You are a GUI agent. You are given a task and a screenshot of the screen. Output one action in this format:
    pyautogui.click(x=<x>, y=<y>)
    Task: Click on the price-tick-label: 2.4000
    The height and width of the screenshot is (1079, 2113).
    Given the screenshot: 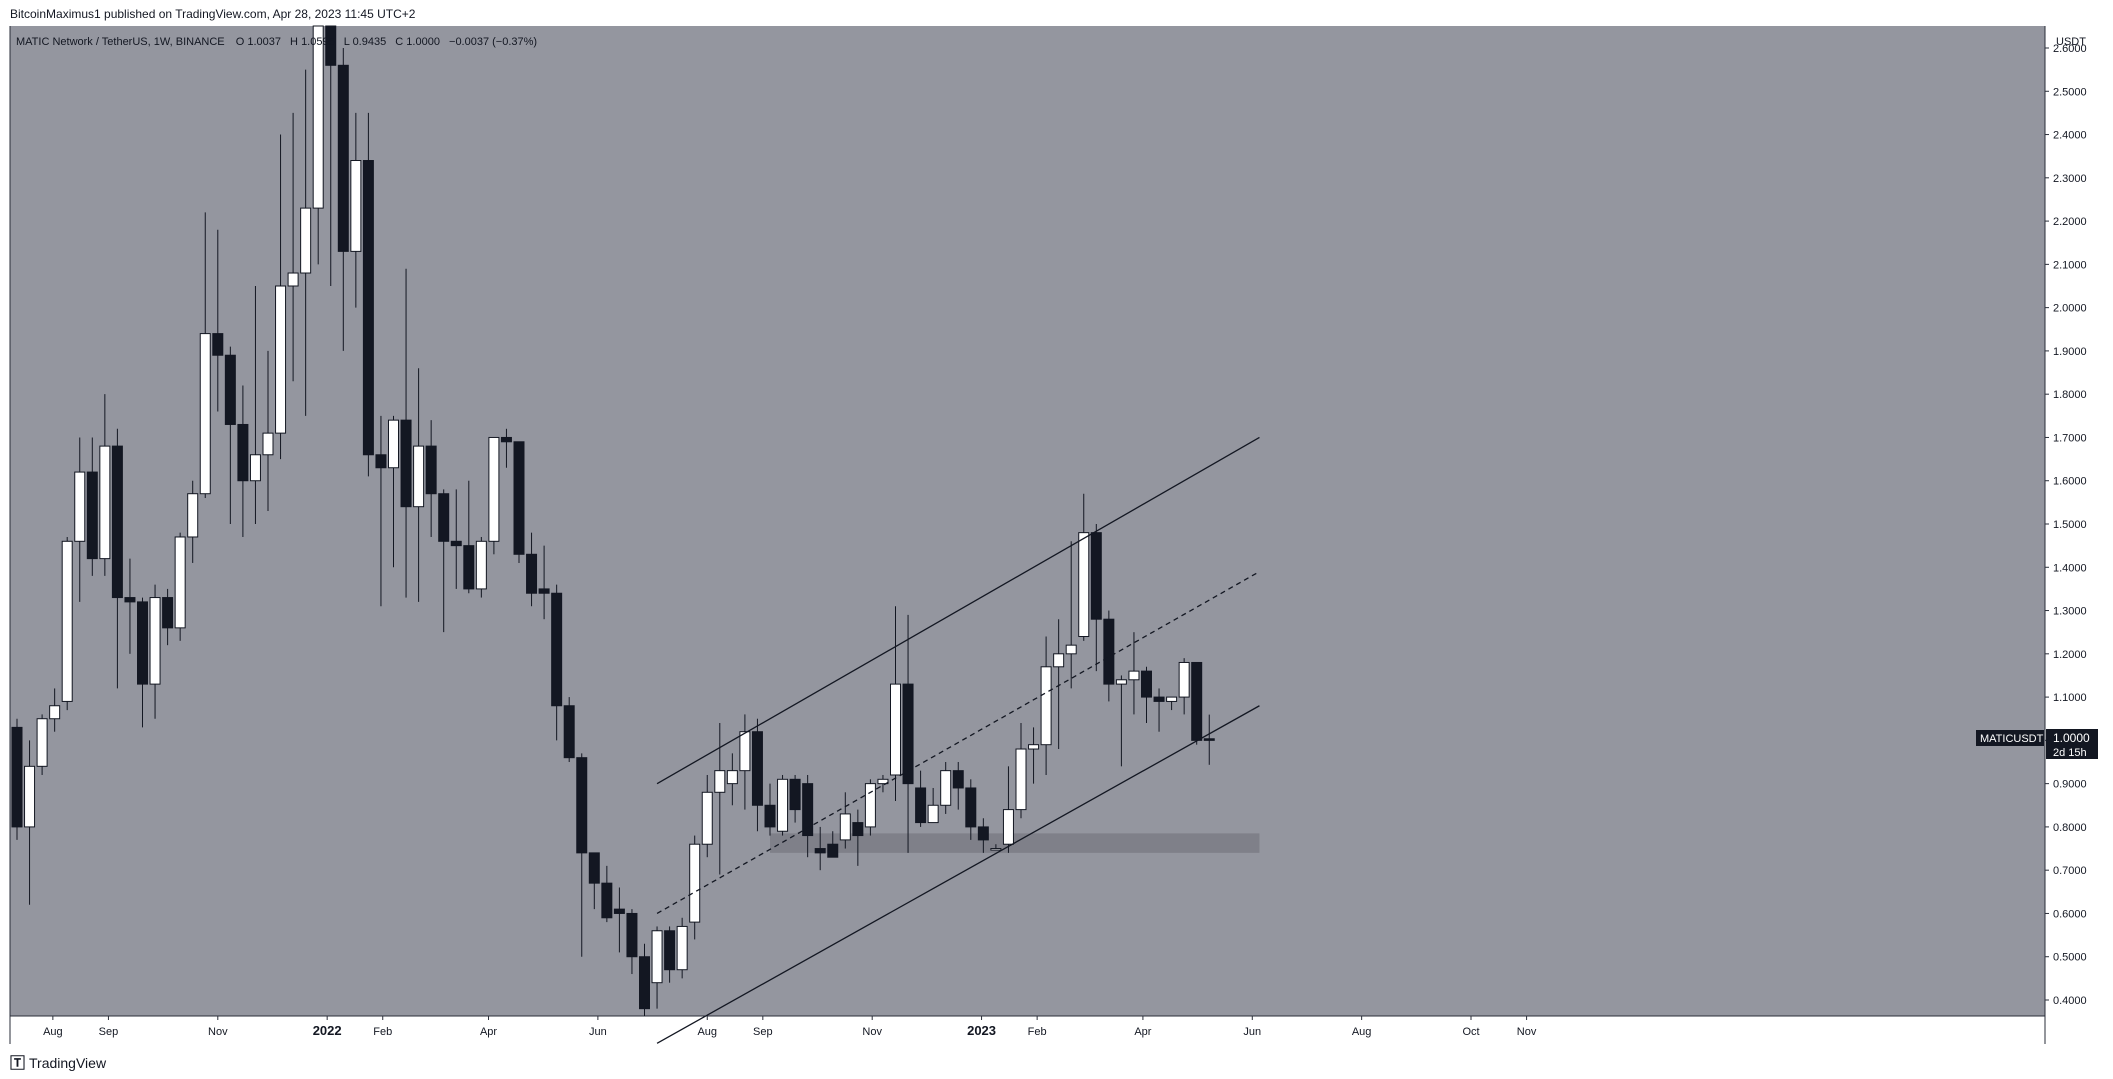 What is the action you would take?
    pyautogui.click(x=2070, y=136)
    